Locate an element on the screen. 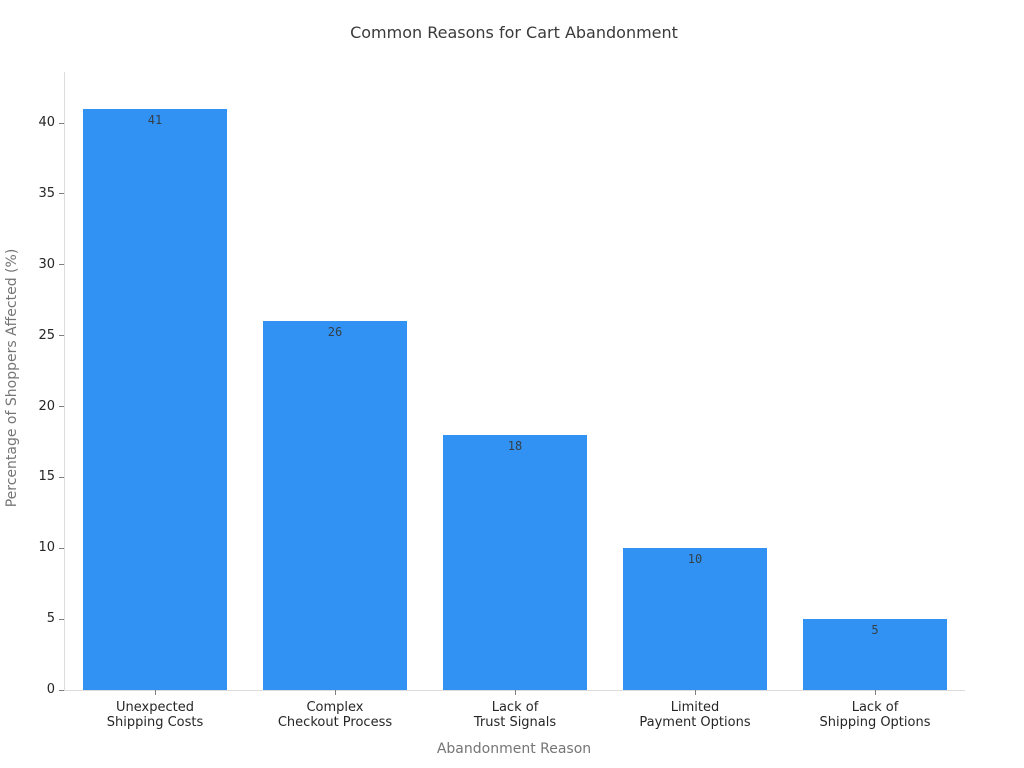 The image size is (1024, 768). x-axis-title: Abandonment Reason is located at coordinates (514, 749).